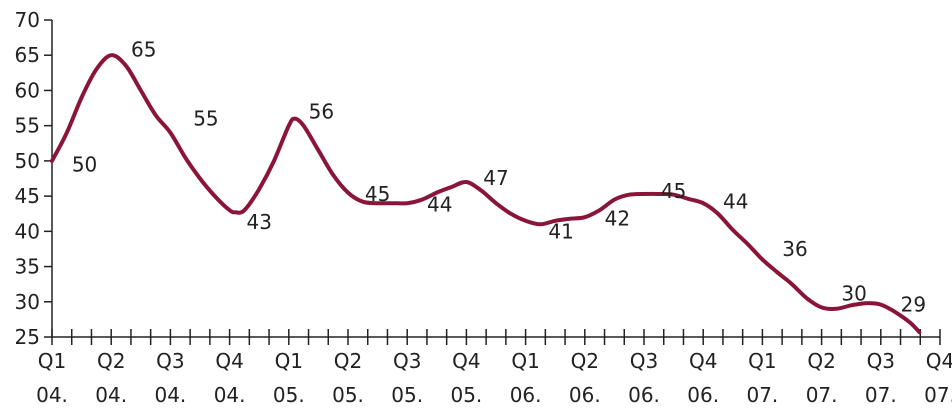  I want to click on data-label: 65, so click(143, 50).